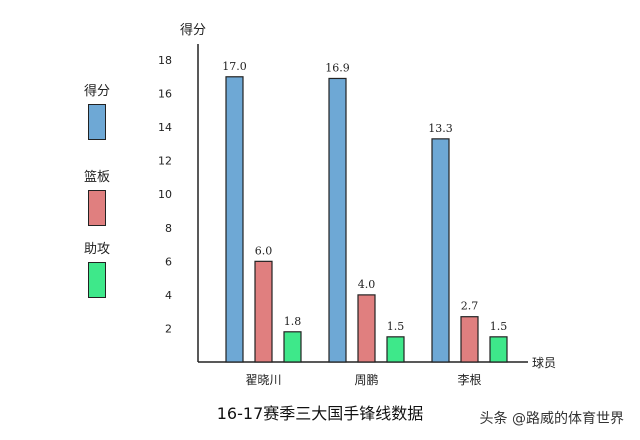  Describe the element at coordinates (97, 91) in the screenshot. I see `legend-label-得分: 得分` at that location.